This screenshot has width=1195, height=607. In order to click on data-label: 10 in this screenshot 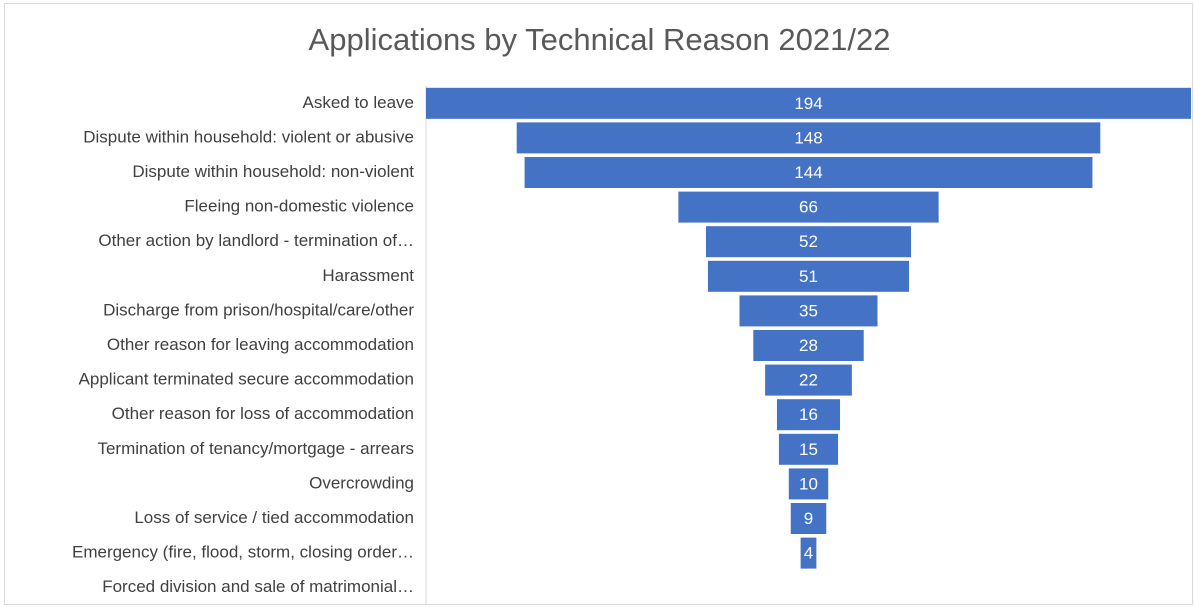, I will do `click(808, 483)`.